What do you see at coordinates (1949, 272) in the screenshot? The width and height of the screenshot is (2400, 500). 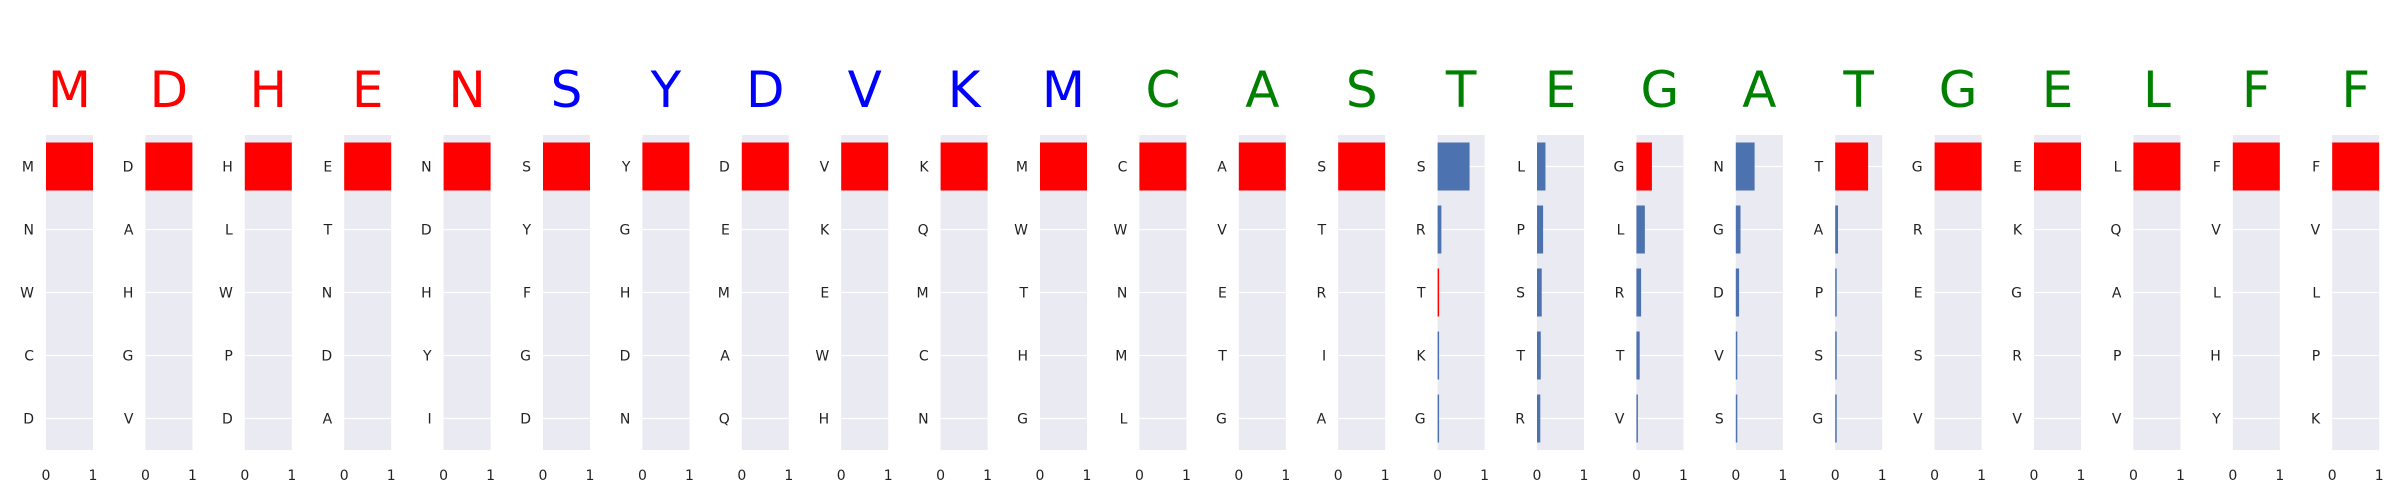 I see `position-panel: G G R E S V 0 1` at bounding box center [1949, 272].